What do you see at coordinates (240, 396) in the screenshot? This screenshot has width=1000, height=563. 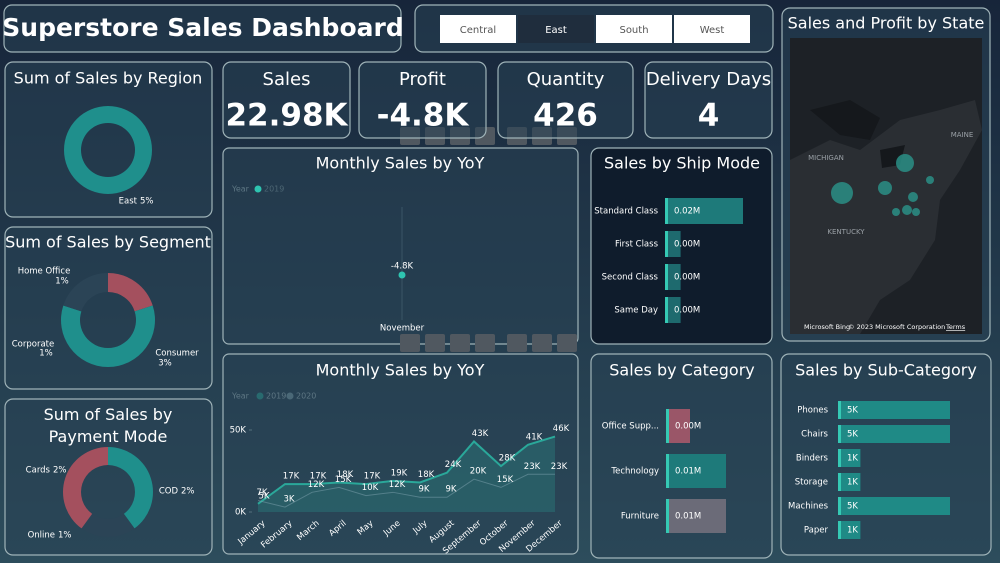 I see `legend-title: Year` at bounding box center [240, 396].